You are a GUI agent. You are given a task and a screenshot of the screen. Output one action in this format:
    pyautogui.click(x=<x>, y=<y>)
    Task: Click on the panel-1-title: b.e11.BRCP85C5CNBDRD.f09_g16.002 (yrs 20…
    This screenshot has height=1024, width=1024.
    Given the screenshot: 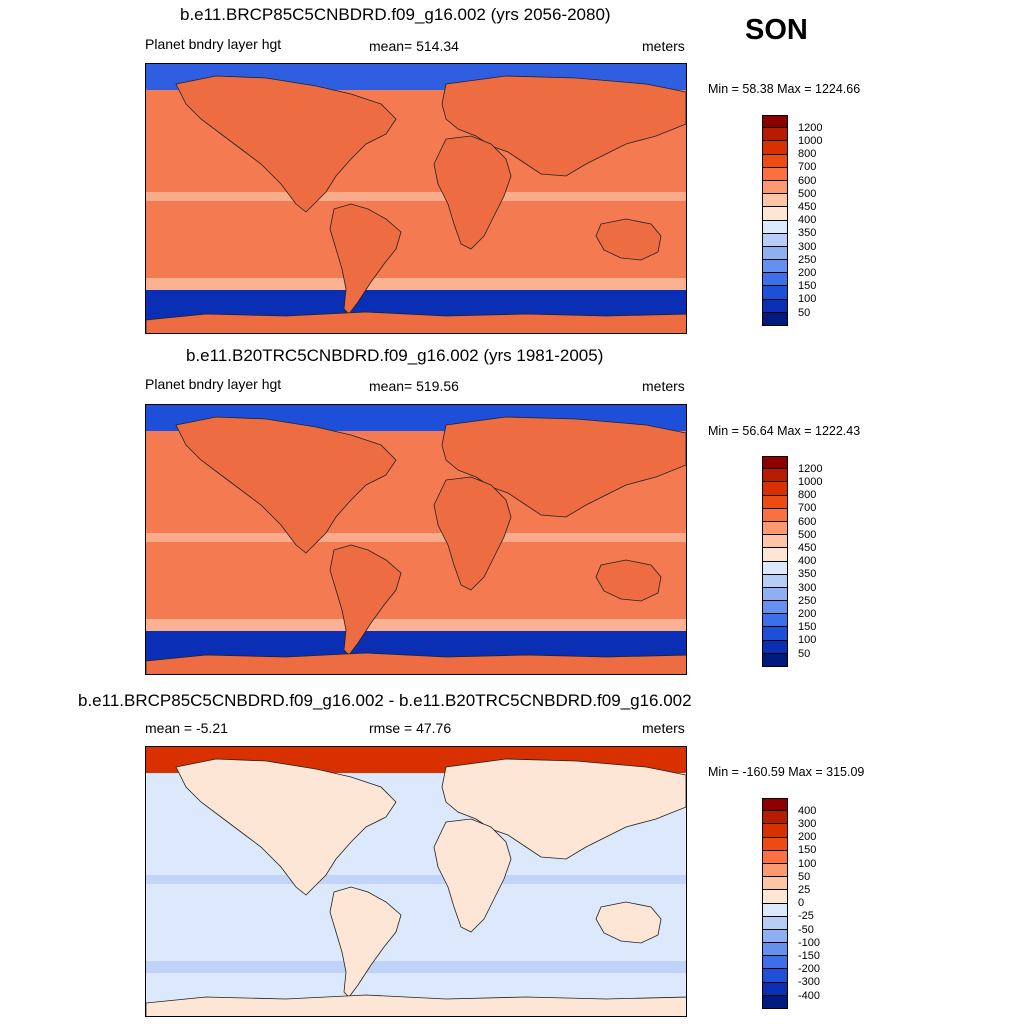 What is the action you would take?
    pyautogui.click(x=395, y=14)
    